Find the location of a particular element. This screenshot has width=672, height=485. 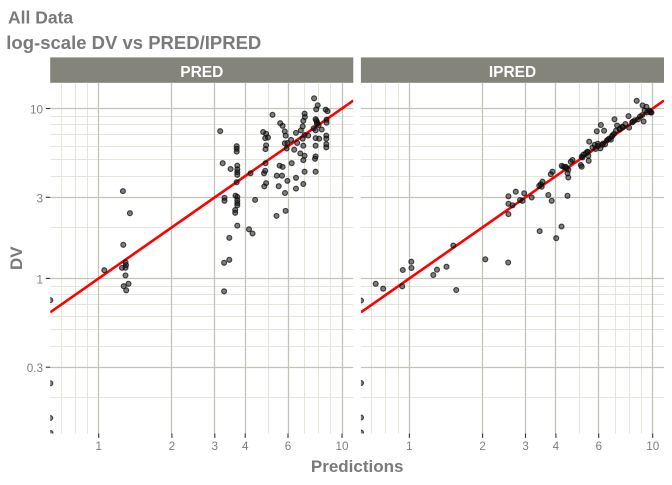

svg-text: DV is located at coordinates (16, 258).